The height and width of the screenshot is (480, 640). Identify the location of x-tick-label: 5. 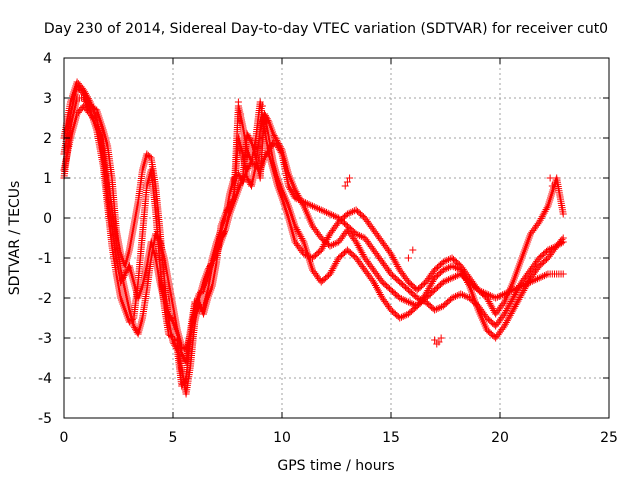
(173, 438).